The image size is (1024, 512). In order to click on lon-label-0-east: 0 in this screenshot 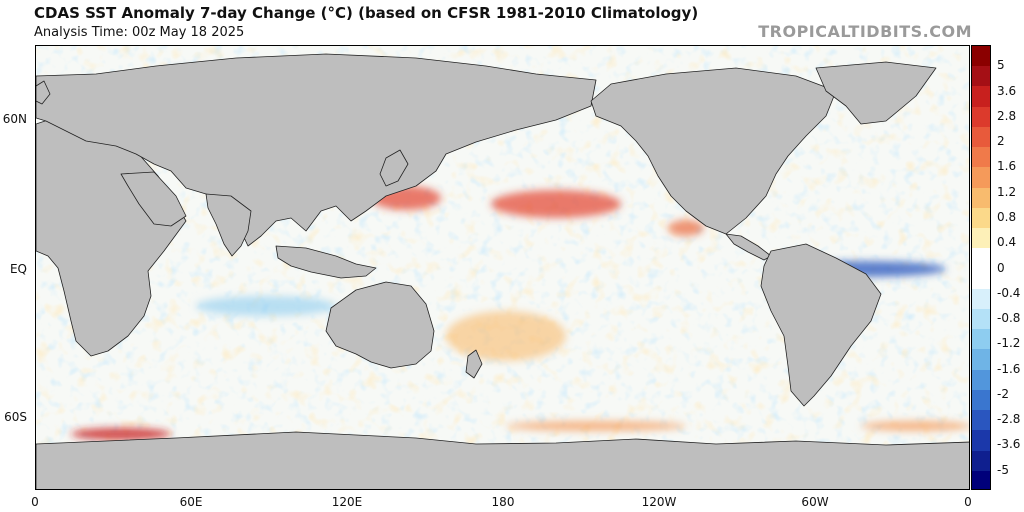, I will do `click(968, 502)`.